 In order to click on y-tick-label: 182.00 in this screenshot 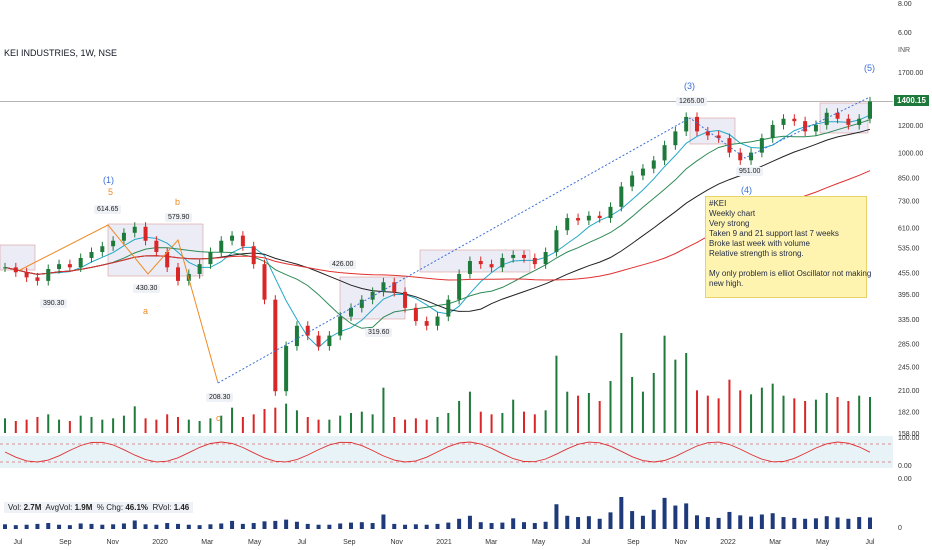, I will do `click(909, 413)`.